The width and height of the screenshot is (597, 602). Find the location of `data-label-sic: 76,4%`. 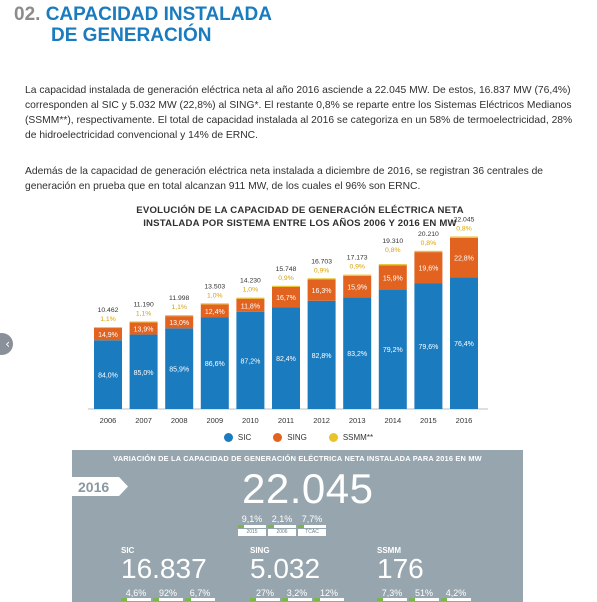

data-label-sic: 76,4% is located at coordinates (464, 344).